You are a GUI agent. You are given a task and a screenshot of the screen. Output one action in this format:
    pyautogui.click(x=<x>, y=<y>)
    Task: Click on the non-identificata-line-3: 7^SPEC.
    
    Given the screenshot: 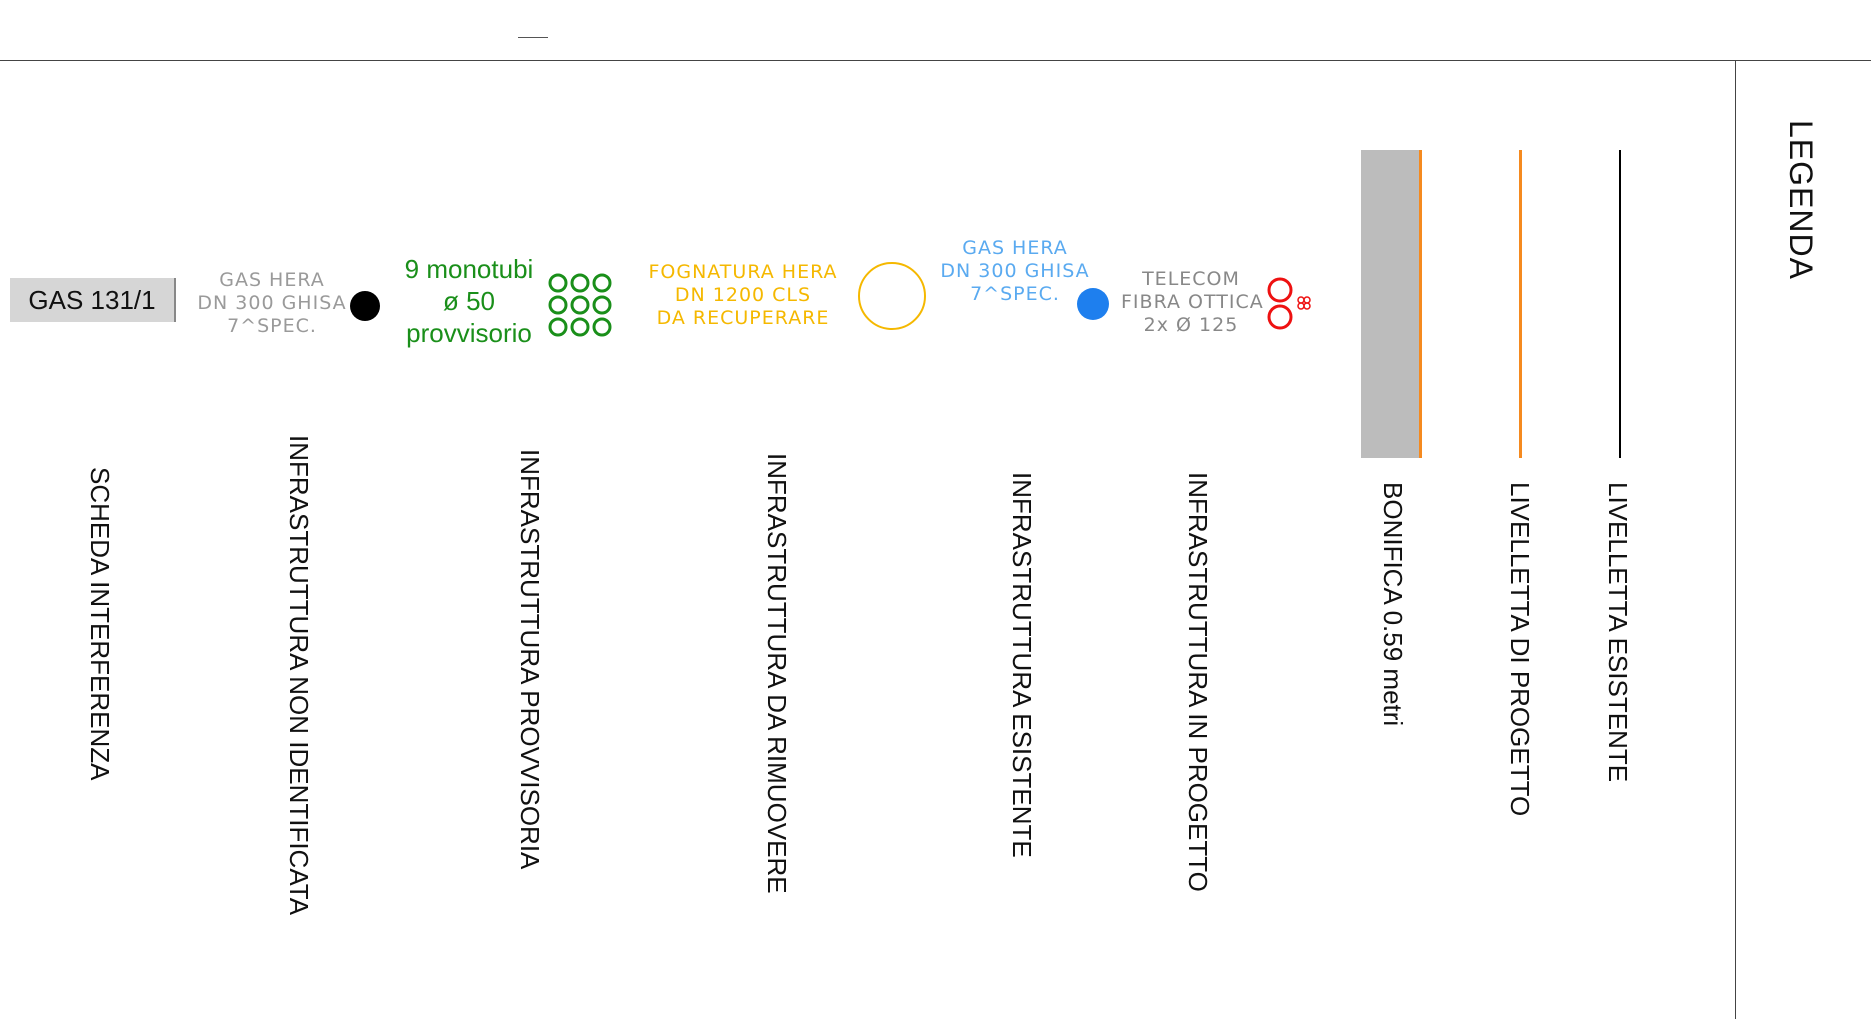 What is the action you would take?
    pyautogui.click(x=272, y=326)
    